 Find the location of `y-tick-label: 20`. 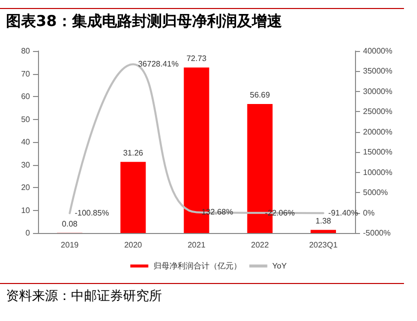

y-tick-label: 20 is located at coordinates (26, 187).